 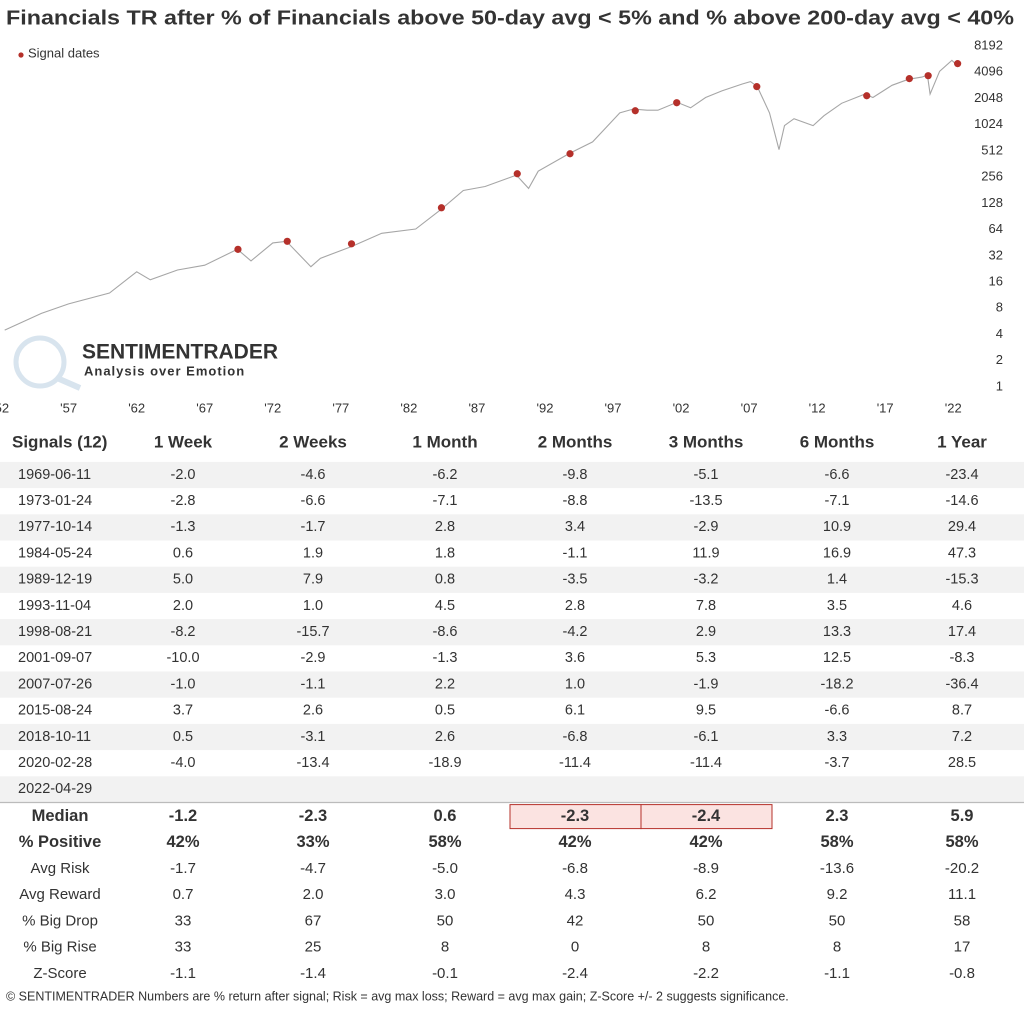 What do you see at coordinates (575, 947) in the screenshot?
I see `summary-cell: 0` at bounding box center [575, 947].